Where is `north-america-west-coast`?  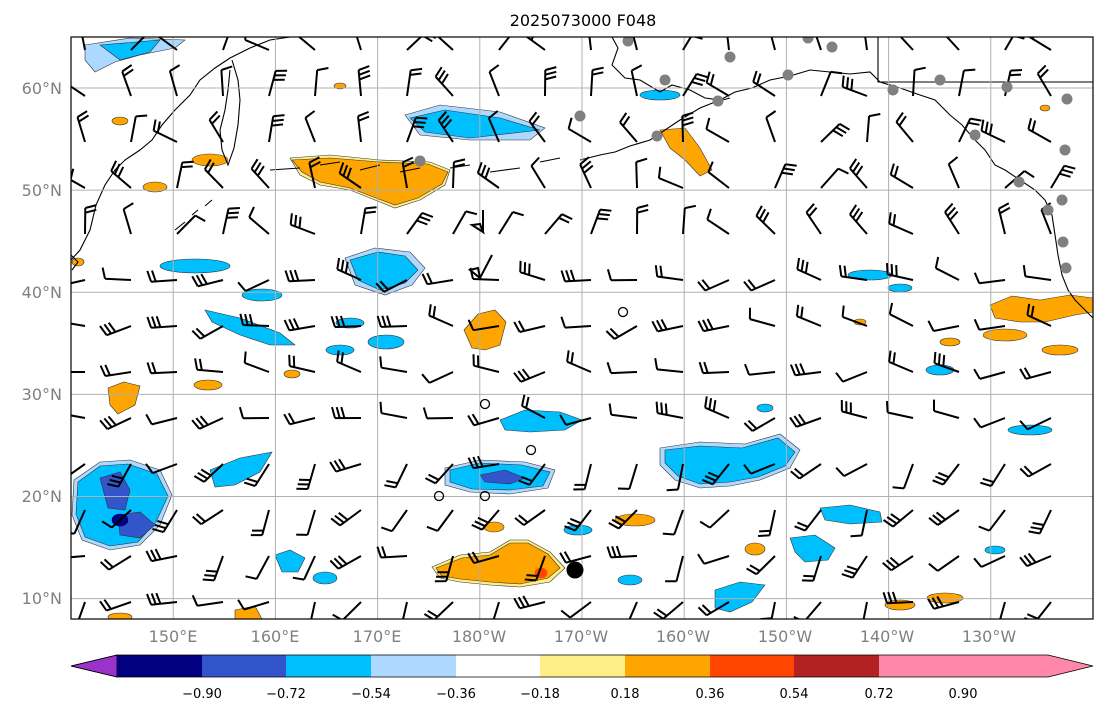 north-america-west-coast is located at coordinates (1068, 259).